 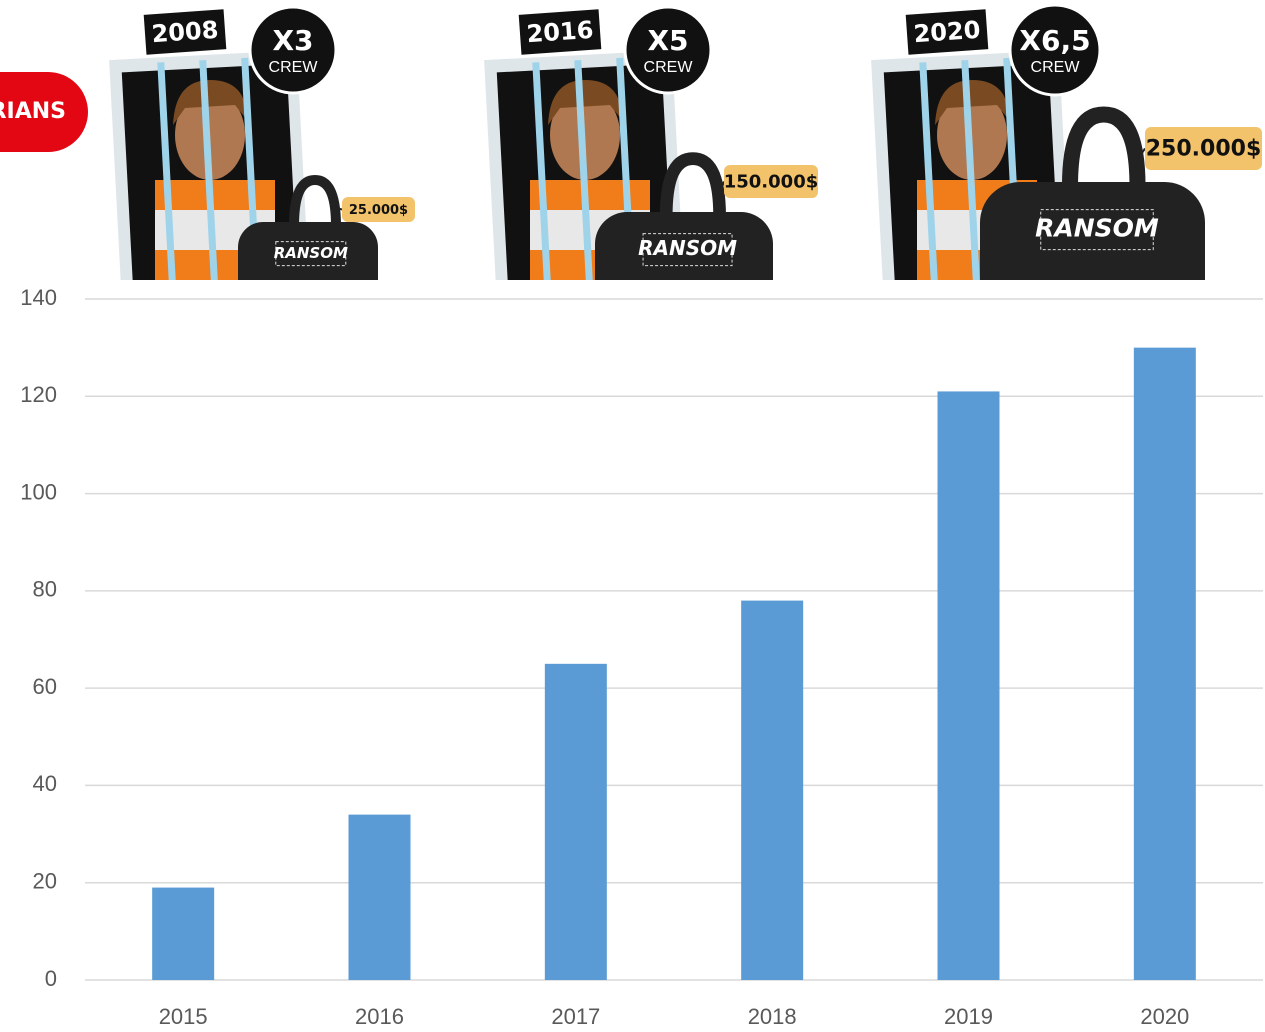 What do you see at coordinates (1164, 1016) in the screenshot?
I see `x-tick-label: 2020` at bounding box center [1164, 1016].